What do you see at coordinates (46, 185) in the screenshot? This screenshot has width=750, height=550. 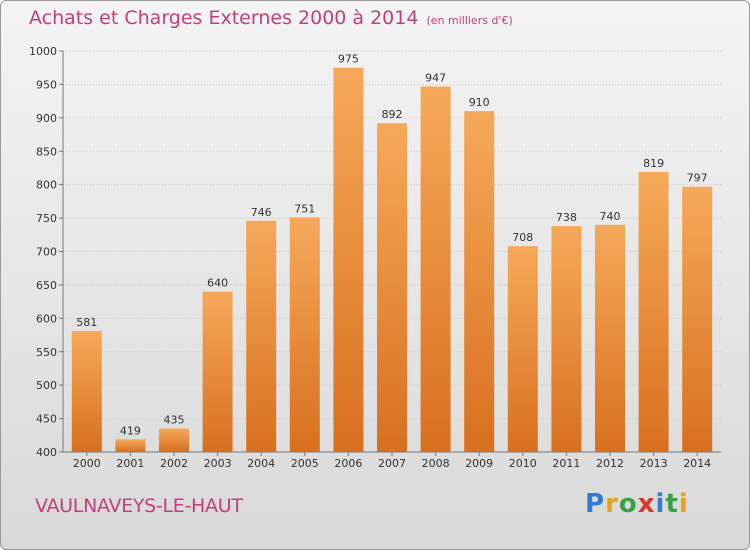 I see `y-tick-label: 800` at bounding box center [46, 185].